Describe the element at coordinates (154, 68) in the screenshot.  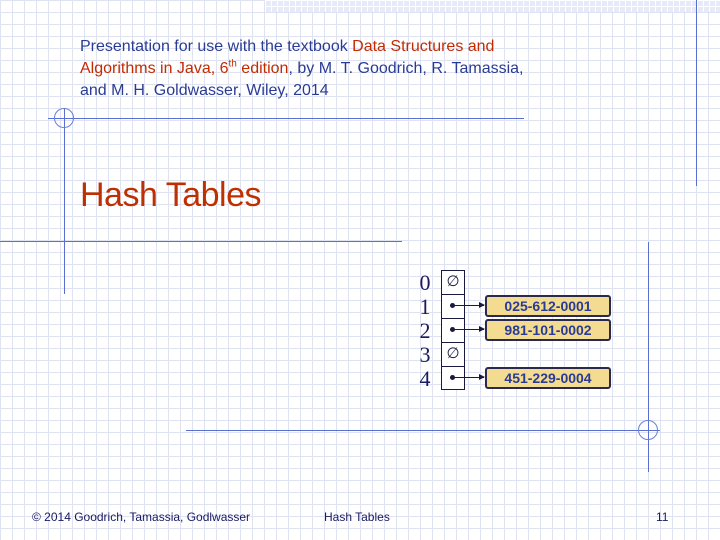
I see `book-title: Algorithms in Java, 6` at that location.